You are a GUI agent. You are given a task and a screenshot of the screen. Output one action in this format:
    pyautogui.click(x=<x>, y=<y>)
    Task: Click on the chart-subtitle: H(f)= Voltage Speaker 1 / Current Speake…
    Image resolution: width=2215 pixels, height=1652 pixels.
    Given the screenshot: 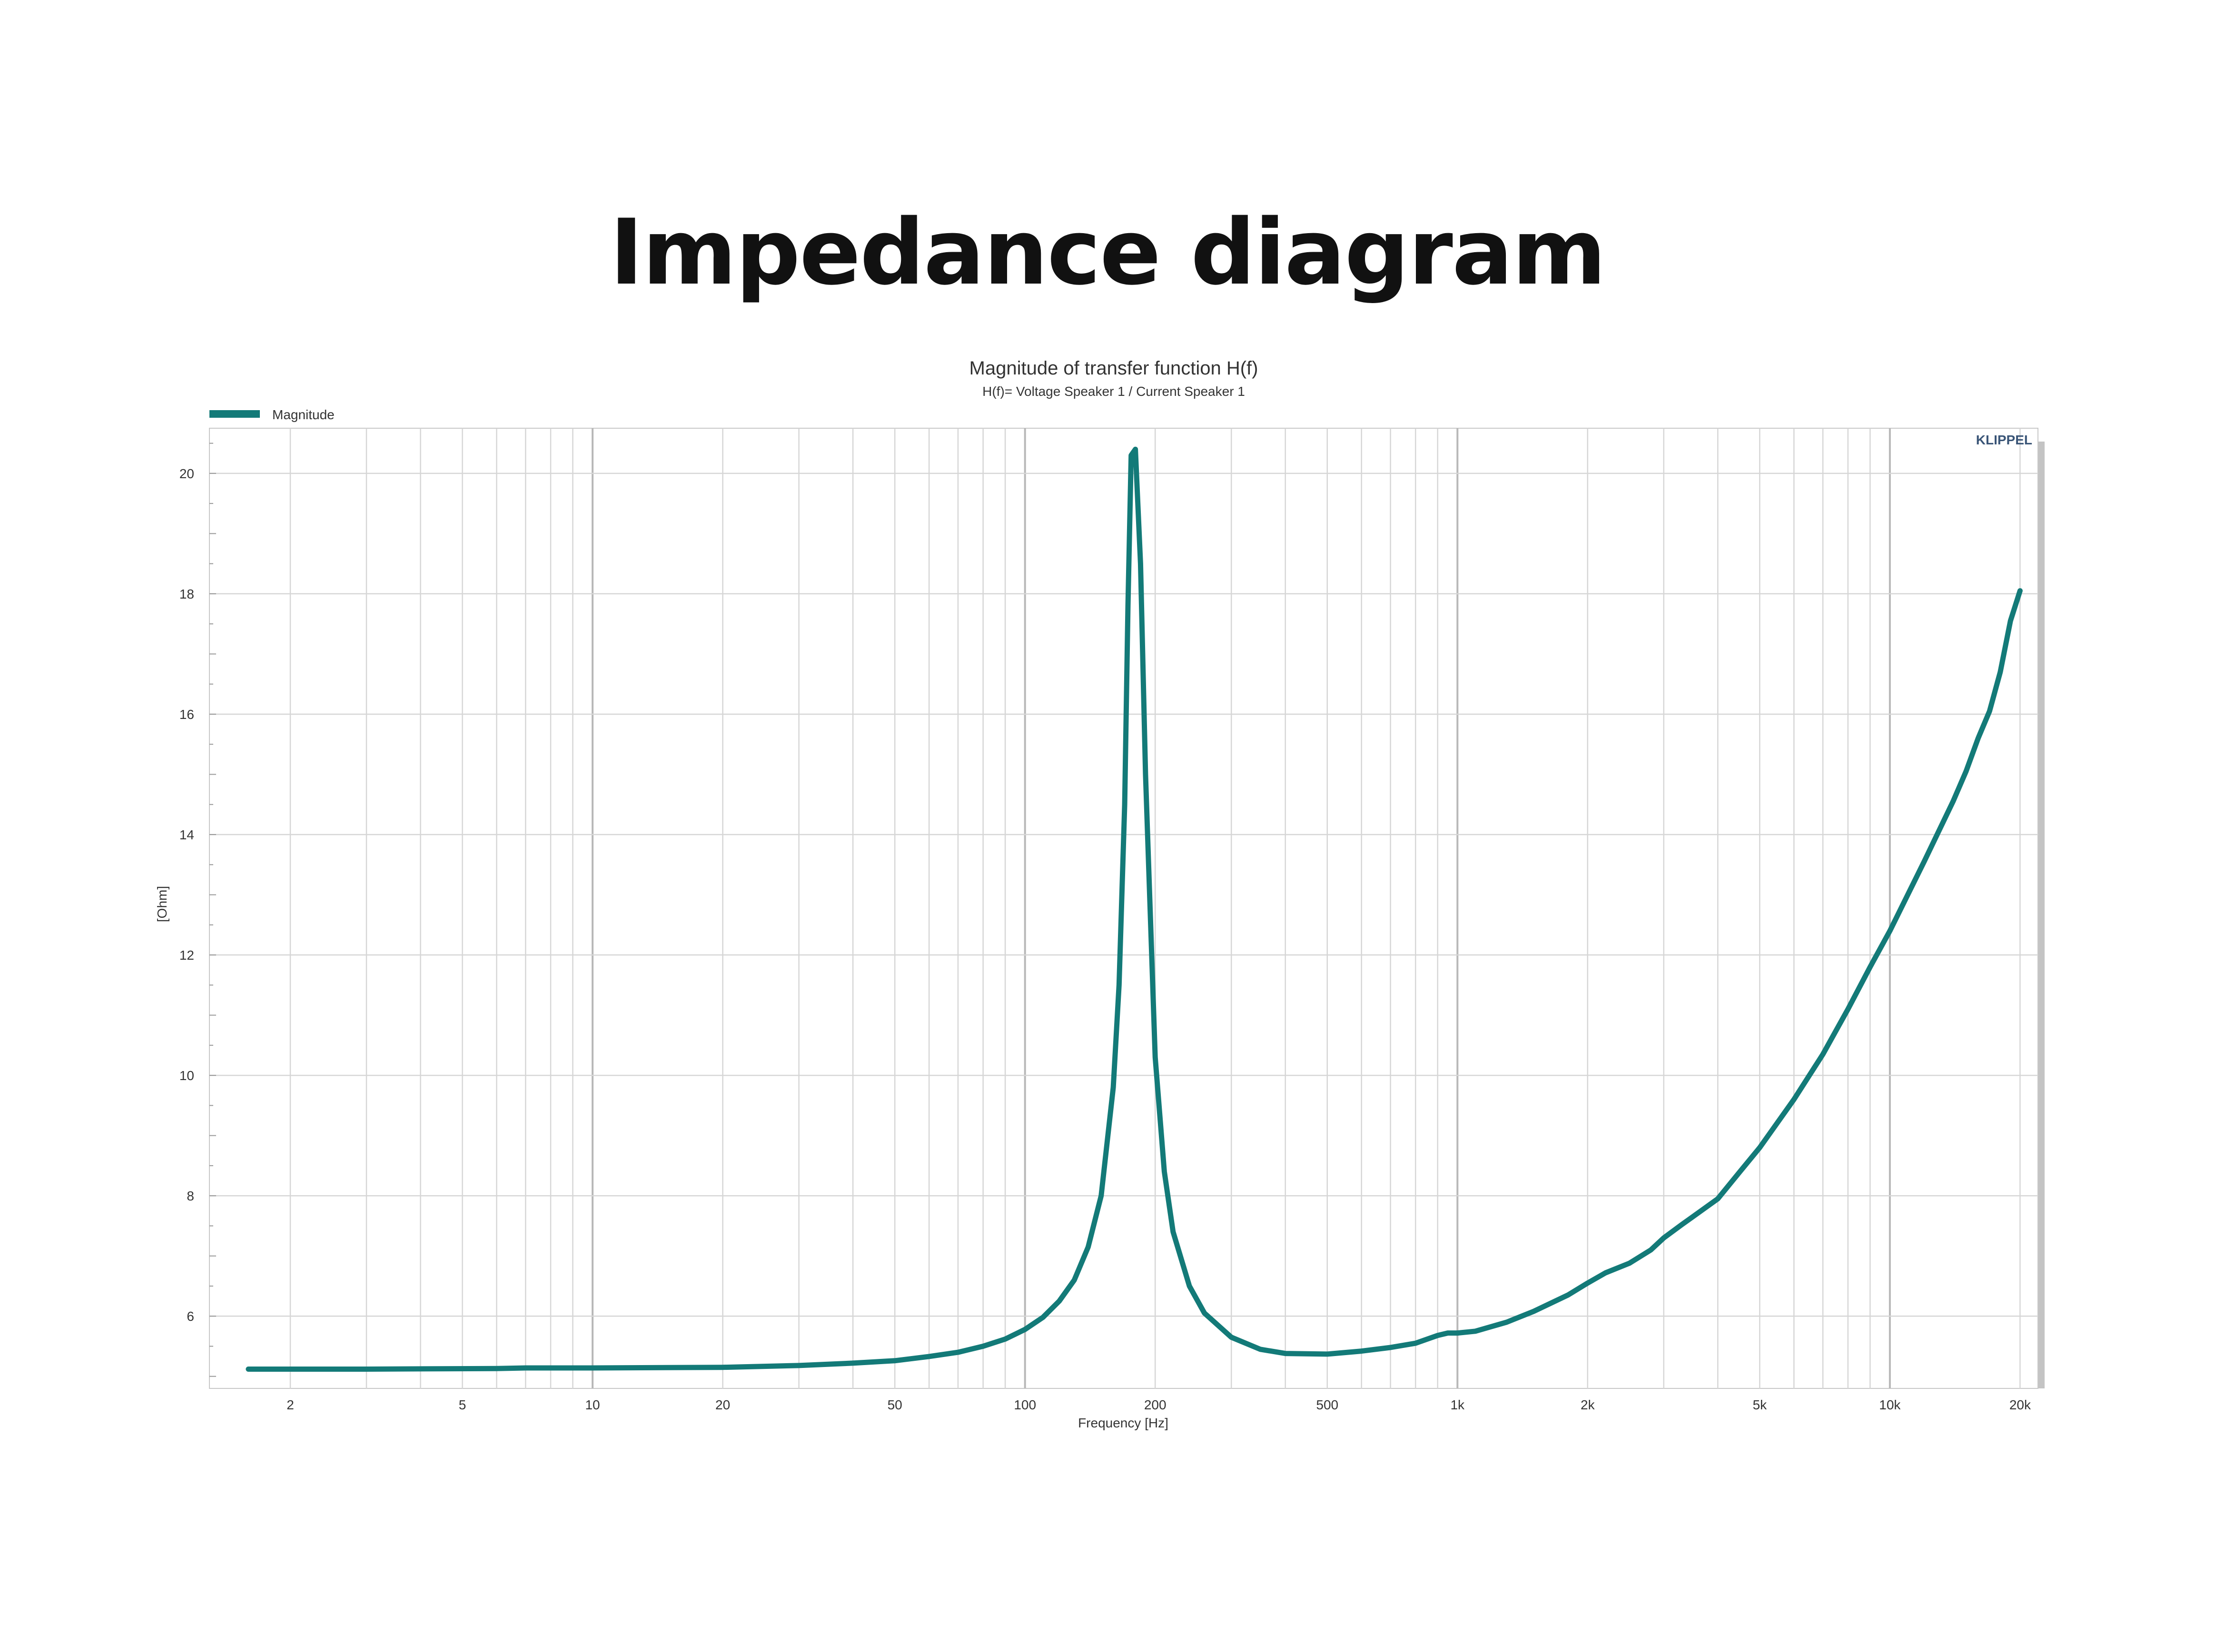 What is the action you would take?
    pyautogui.click(x=1113, y=392)
    